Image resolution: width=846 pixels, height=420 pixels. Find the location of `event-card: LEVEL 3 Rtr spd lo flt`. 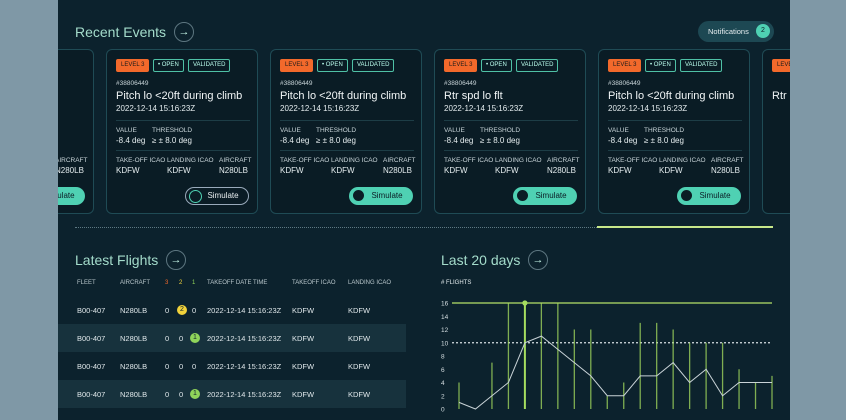

event-card: LEVEL 3 Rtr spd lo flt is located at coordinates (776, 131).